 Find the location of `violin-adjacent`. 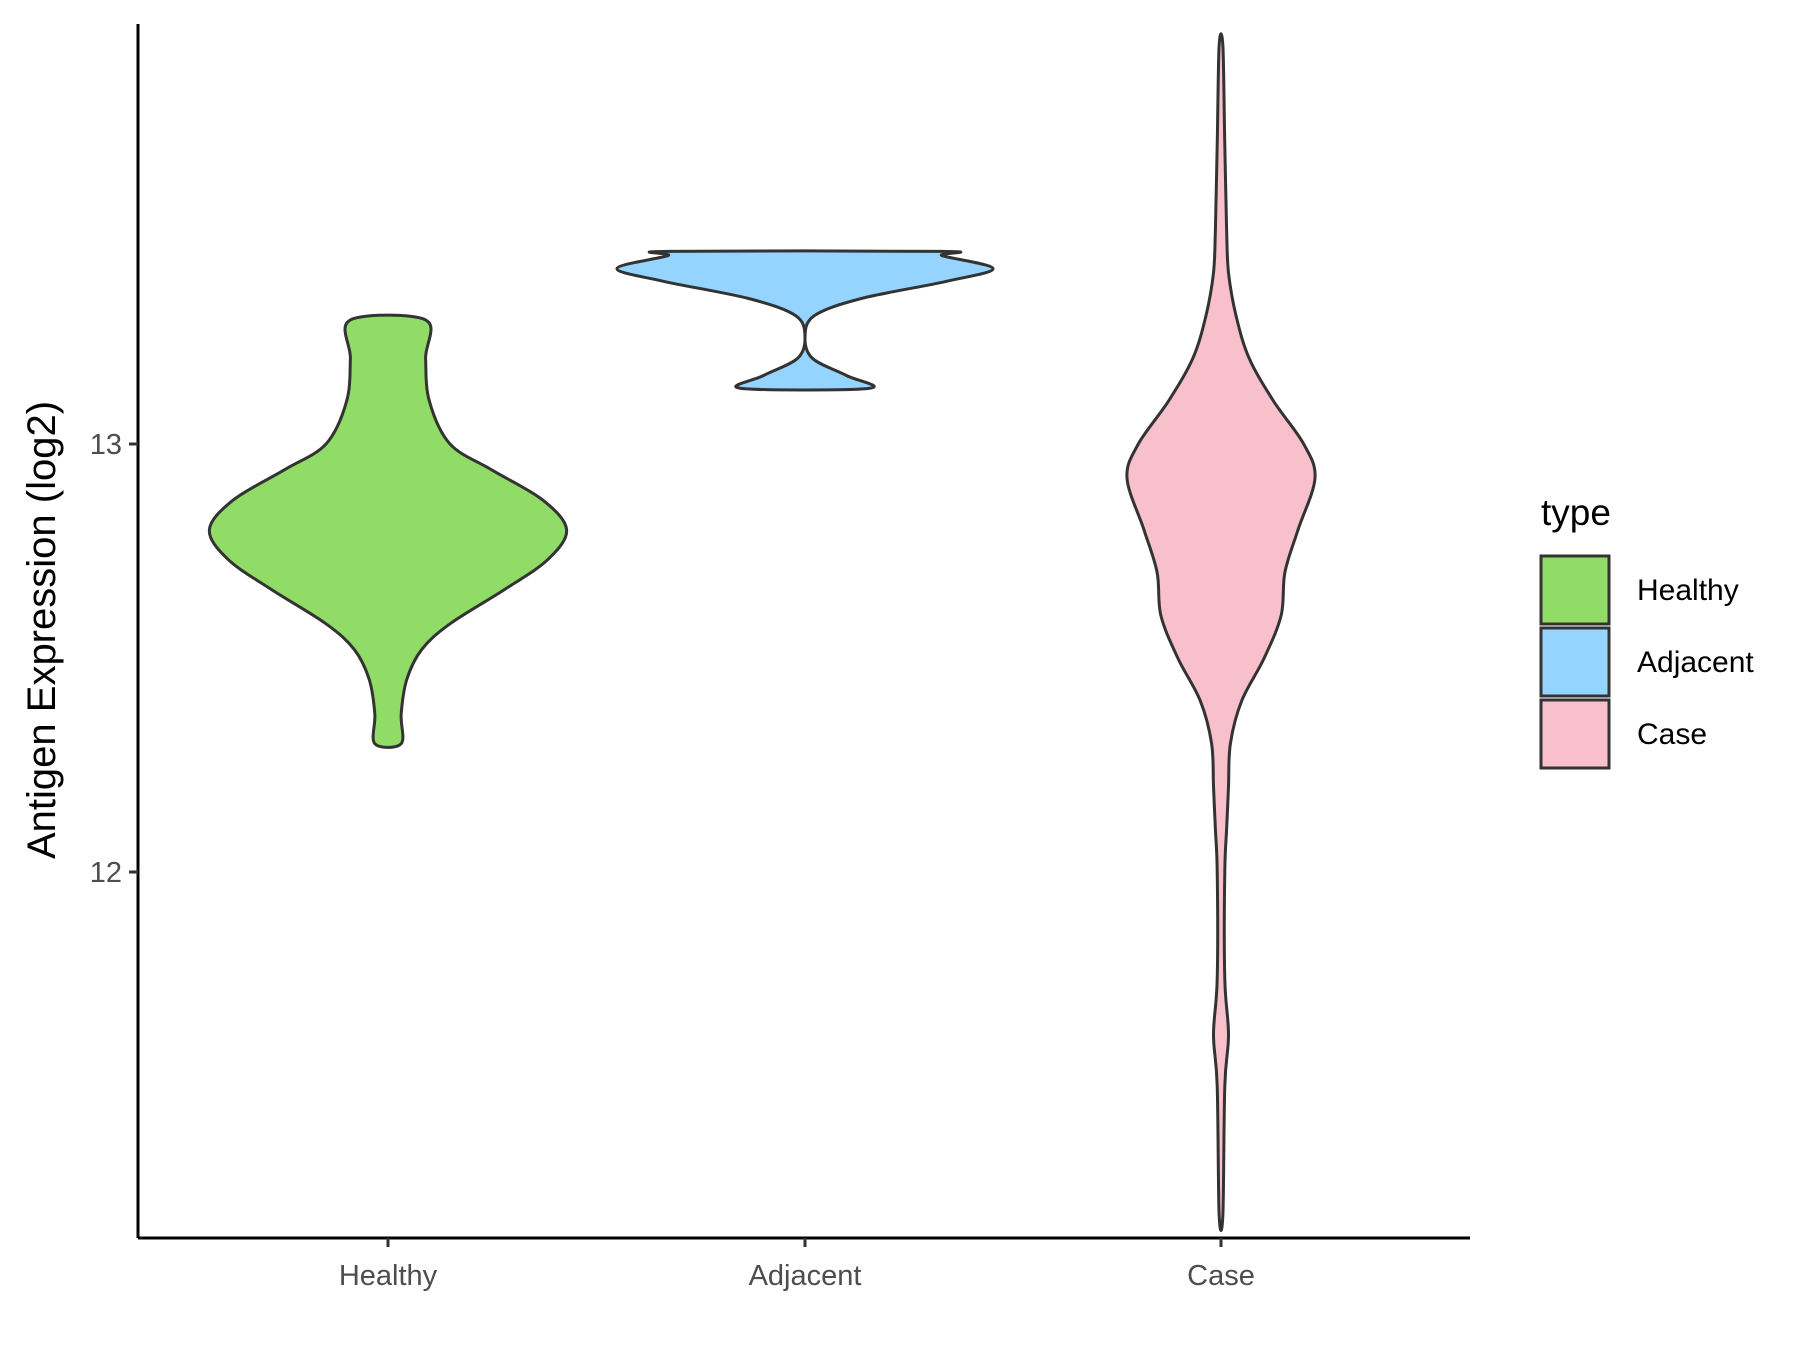

violin-adjacent is located at coordinates (805, 320).